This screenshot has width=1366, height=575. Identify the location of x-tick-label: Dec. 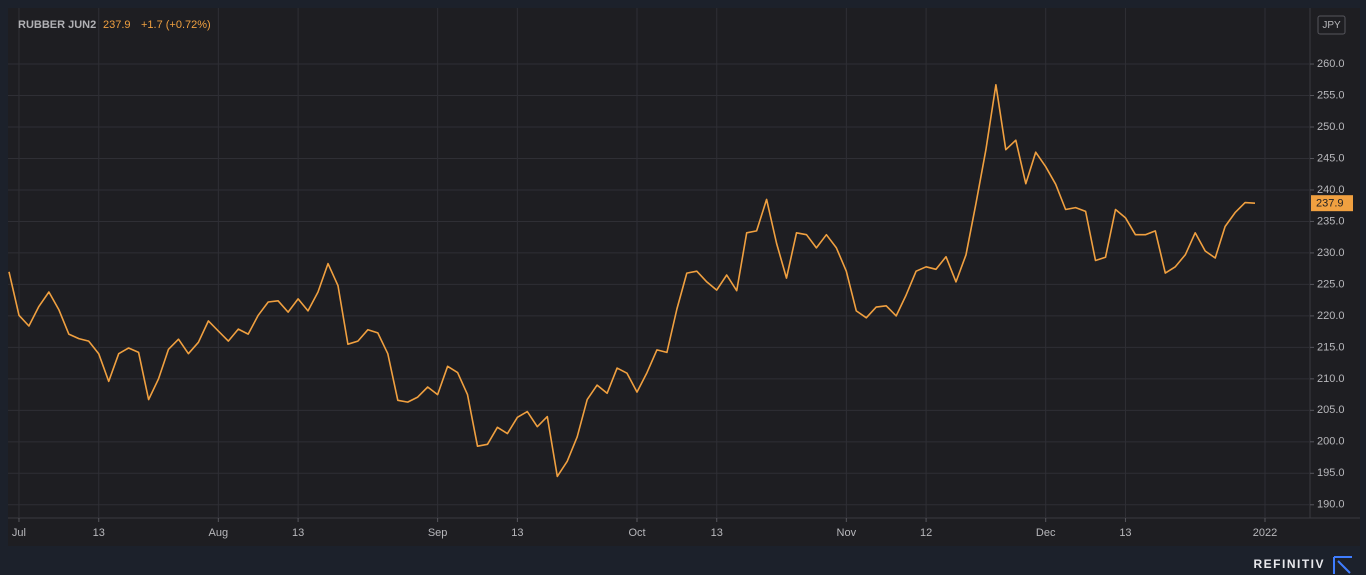
(1046, 533).